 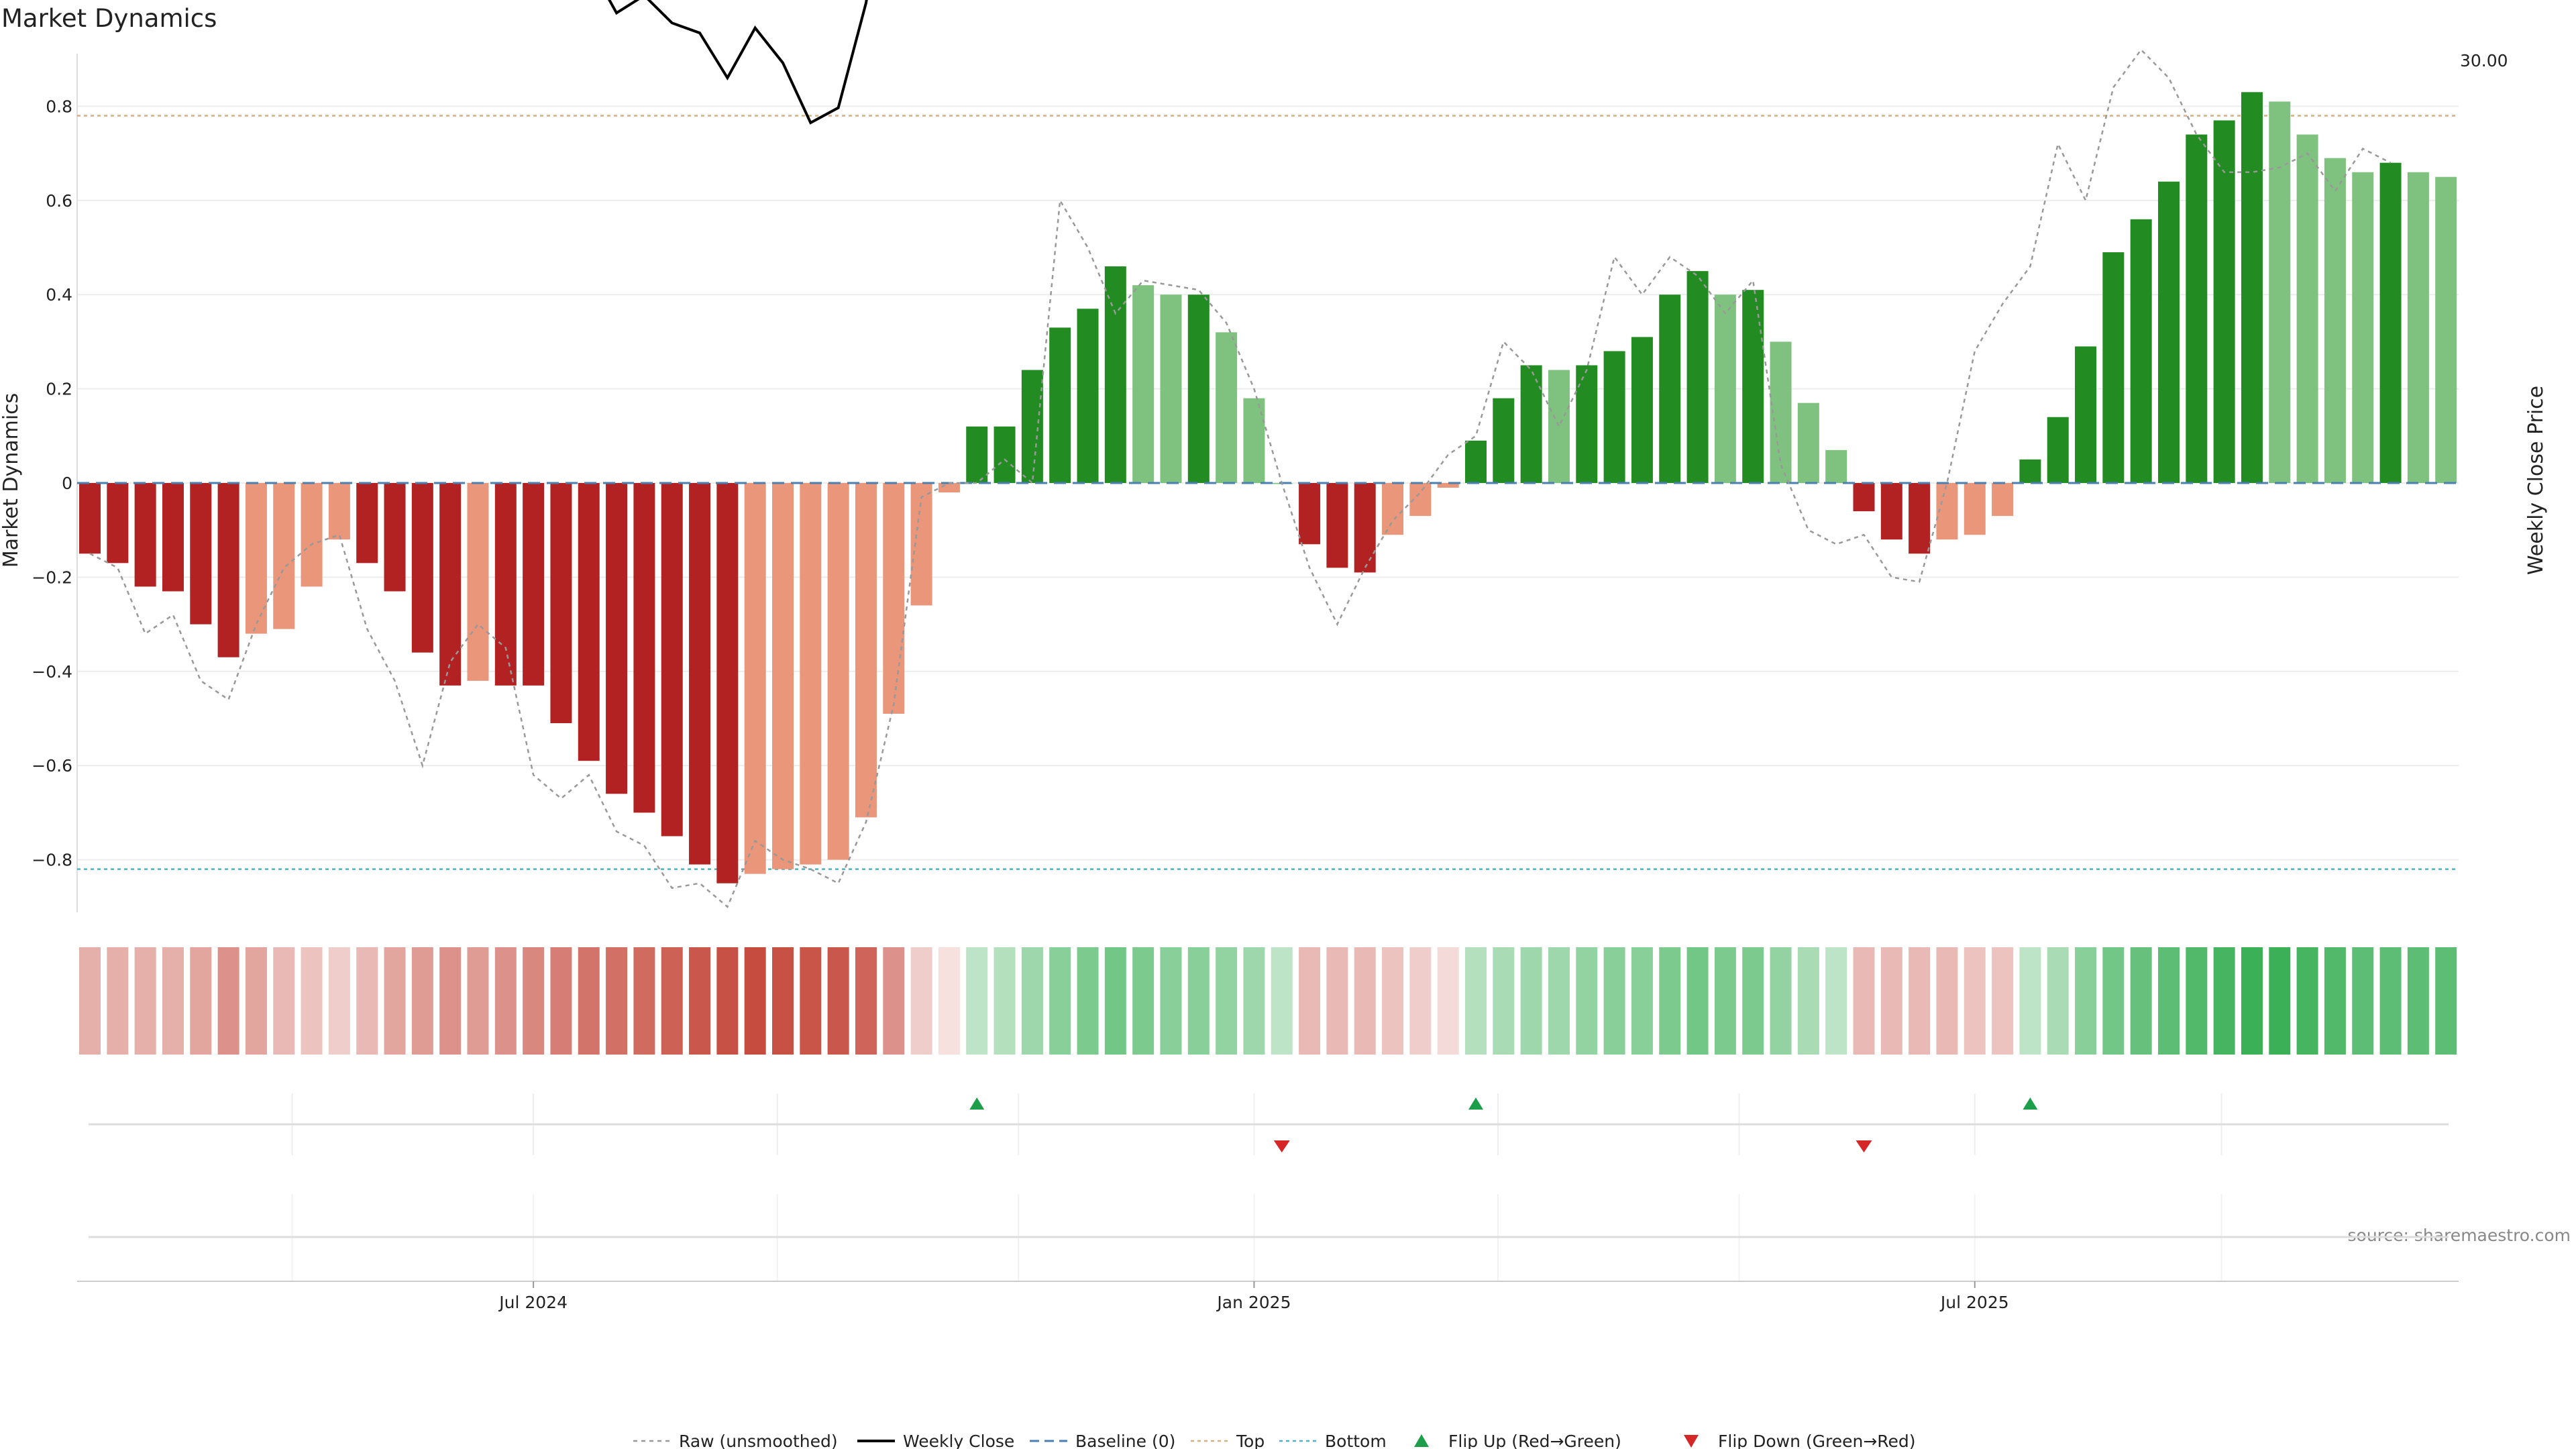 I want to click on y-tick-label: −0.6, so click(x=52, y=765).